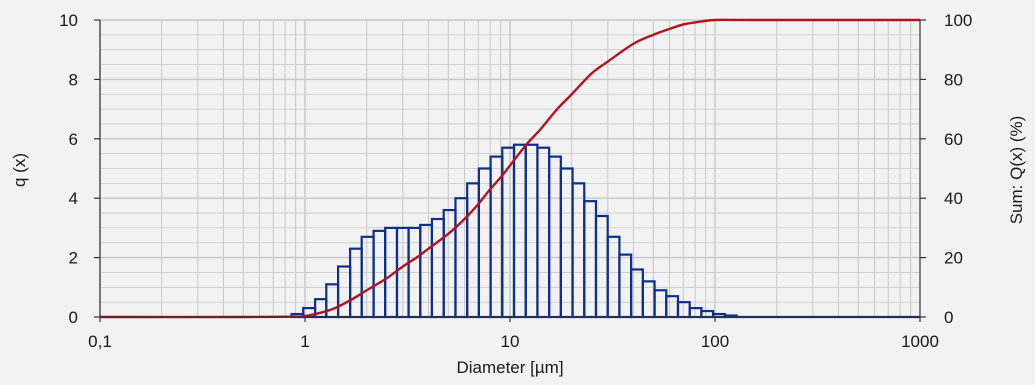  Describe the element at coordinates (100, 341) in the screenshot. I see `x-tick-label: 0,1` at that location.